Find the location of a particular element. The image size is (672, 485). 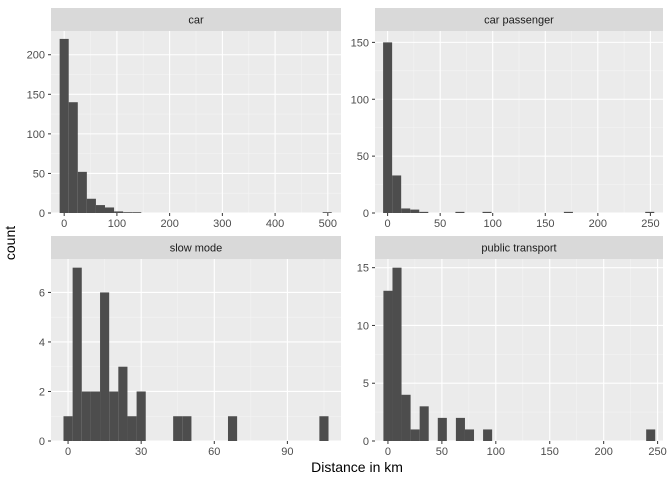

y-tick-label: 5 is located at coordinates (366, 384).